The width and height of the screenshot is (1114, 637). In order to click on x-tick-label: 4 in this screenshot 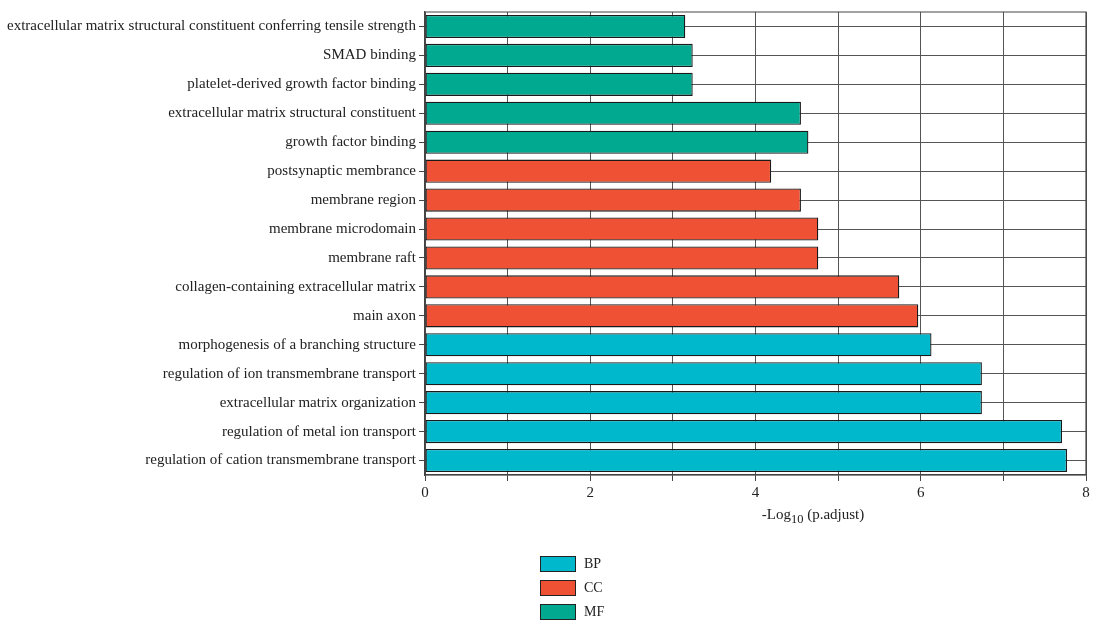, I will do `click(755, 491)`.